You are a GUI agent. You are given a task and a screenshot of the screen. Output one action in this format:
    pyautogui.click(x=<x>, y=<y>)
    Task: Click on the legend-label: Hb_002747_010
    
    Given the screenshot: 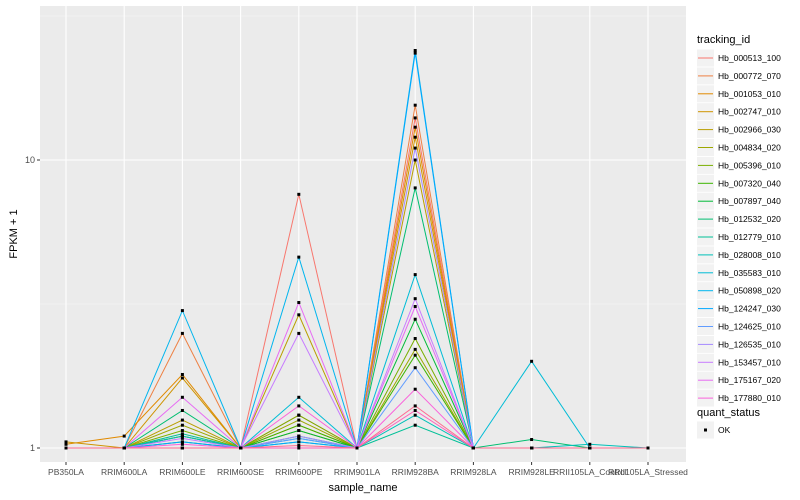 What is the action you would take?
    pyautogui.click(x=749, y=112)
    